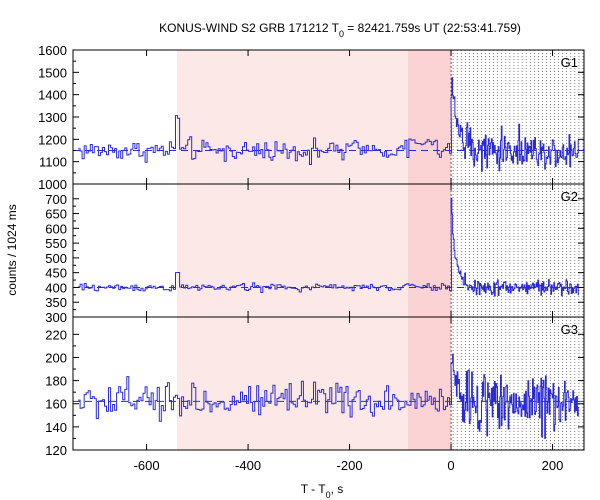 Image resolution: width=600 pixels, height=500 pixels. I want to click on x-tick-label: -200, so click(350, 465).